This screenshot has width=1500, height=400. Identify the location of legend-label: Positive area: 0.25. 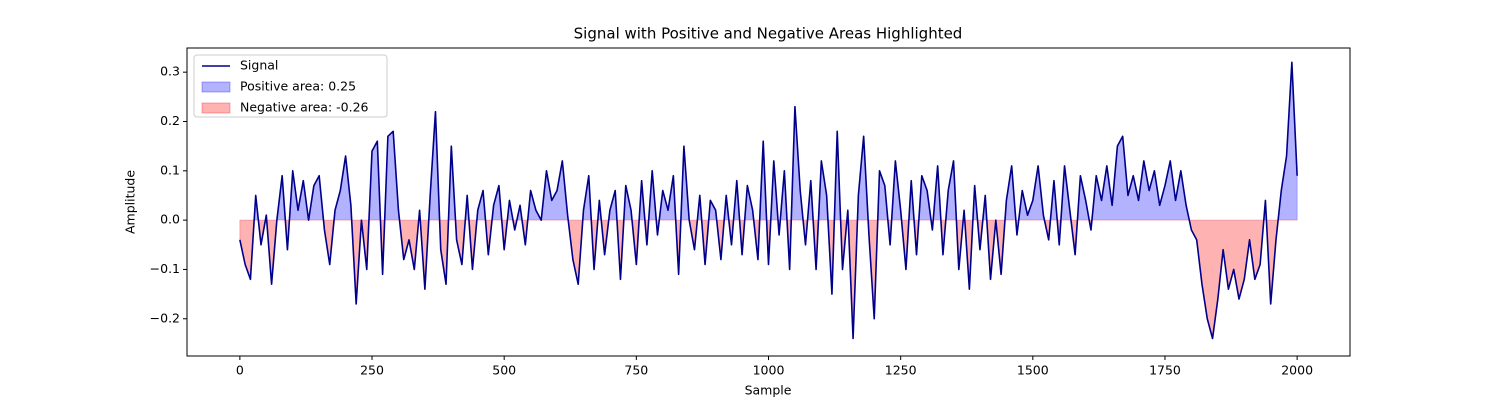
(298, 86).